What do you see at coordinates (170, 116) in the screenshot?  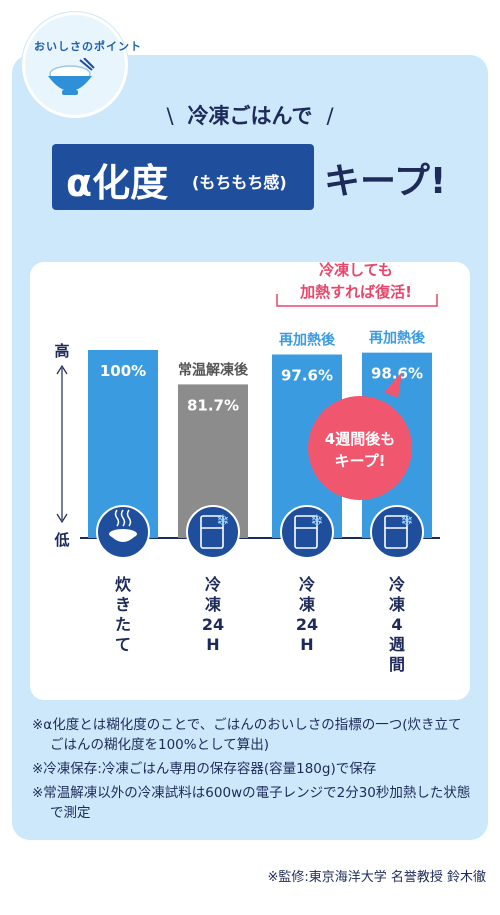 I see `slash-left: \` at bounding box center [170, 116].